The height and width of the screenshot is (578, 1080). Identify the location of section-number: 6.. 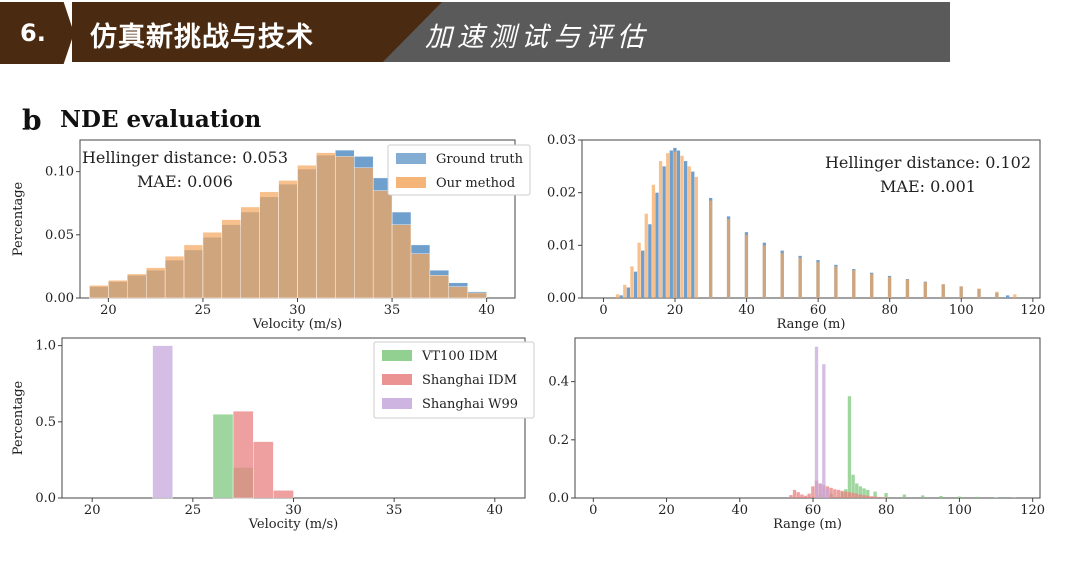
(33, 33).